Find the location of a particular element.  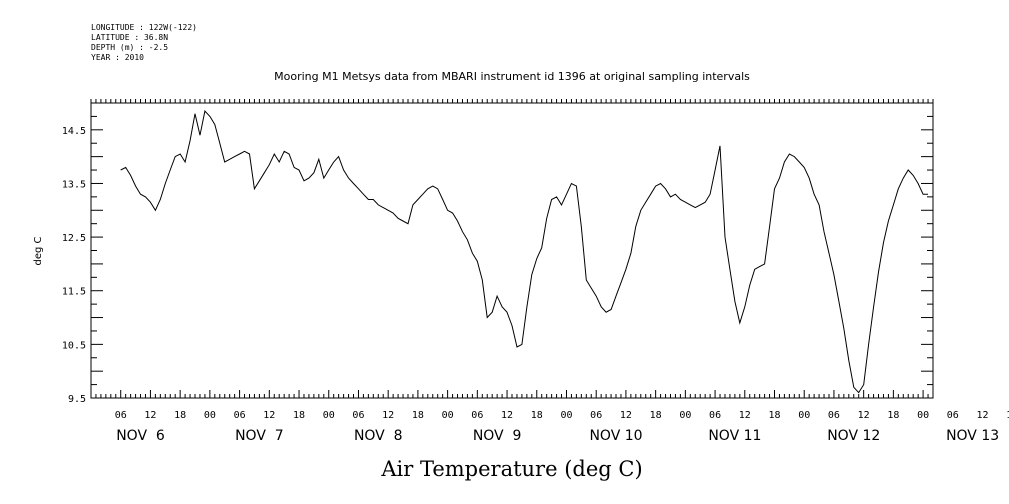

latitude-label: LATITUDE : 36.8N is located at coordinates (129, 37).